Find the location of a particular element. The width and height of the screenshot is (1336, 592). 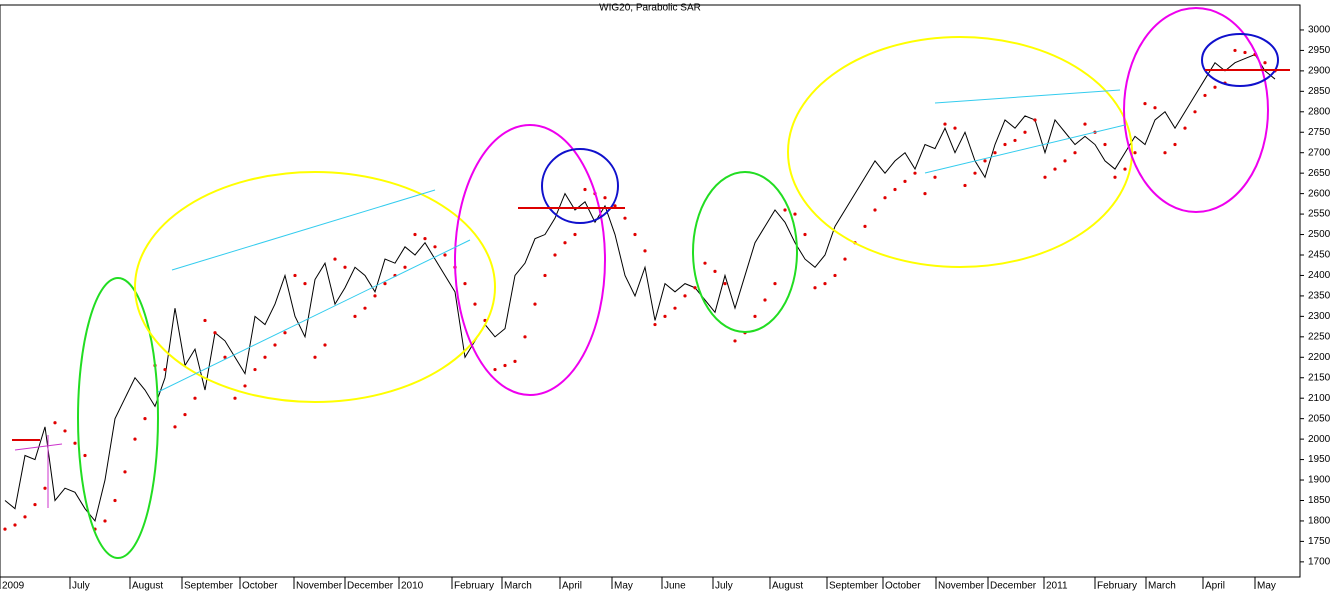

y-tick-label: 2700 is located at coordinates (1319, 152).